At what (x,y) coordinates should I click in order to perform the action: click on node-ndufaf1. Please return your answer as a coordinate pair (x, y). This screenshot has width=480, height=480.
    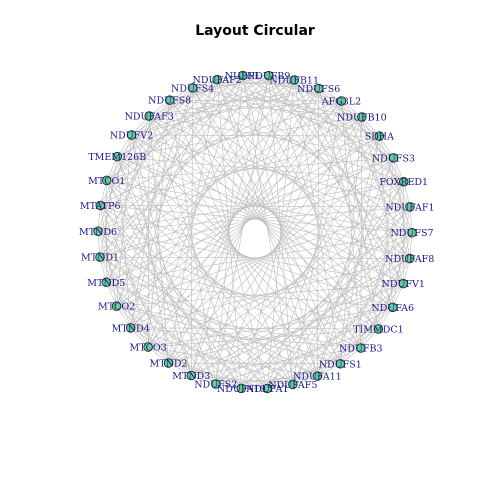
    Looking at the image, I should click on (410, 207).